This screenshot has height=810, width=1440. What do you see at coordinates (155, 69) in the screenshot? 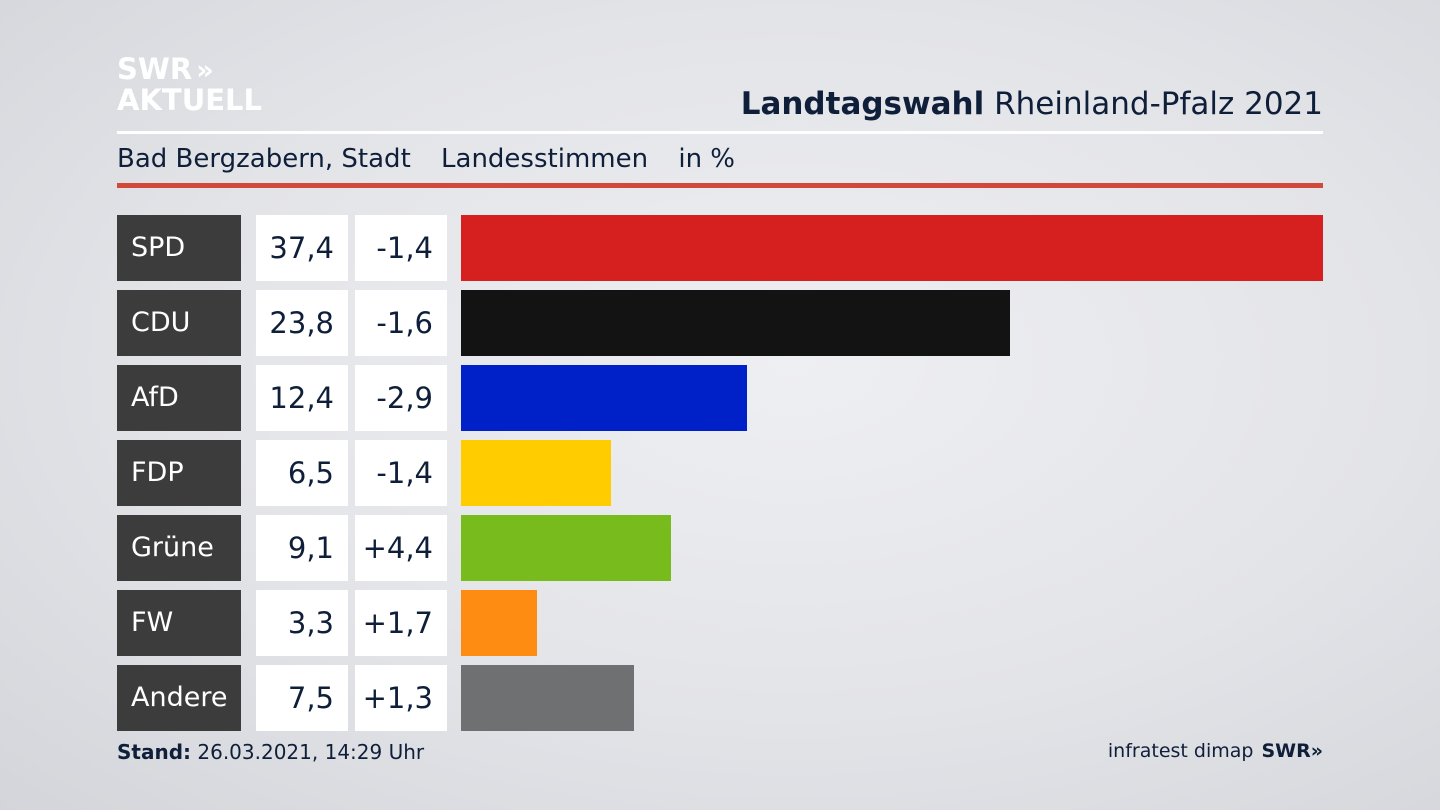
I see `logo-swr-text: SWR` at bounding box center [155, 69].